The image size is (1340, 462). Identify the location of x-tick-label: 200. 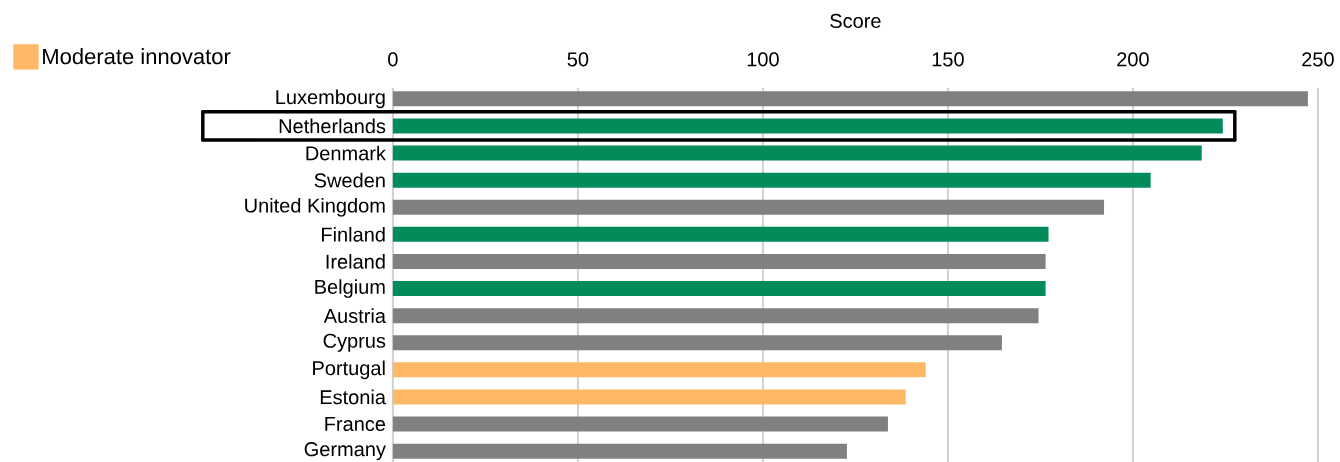
(1133, 59).